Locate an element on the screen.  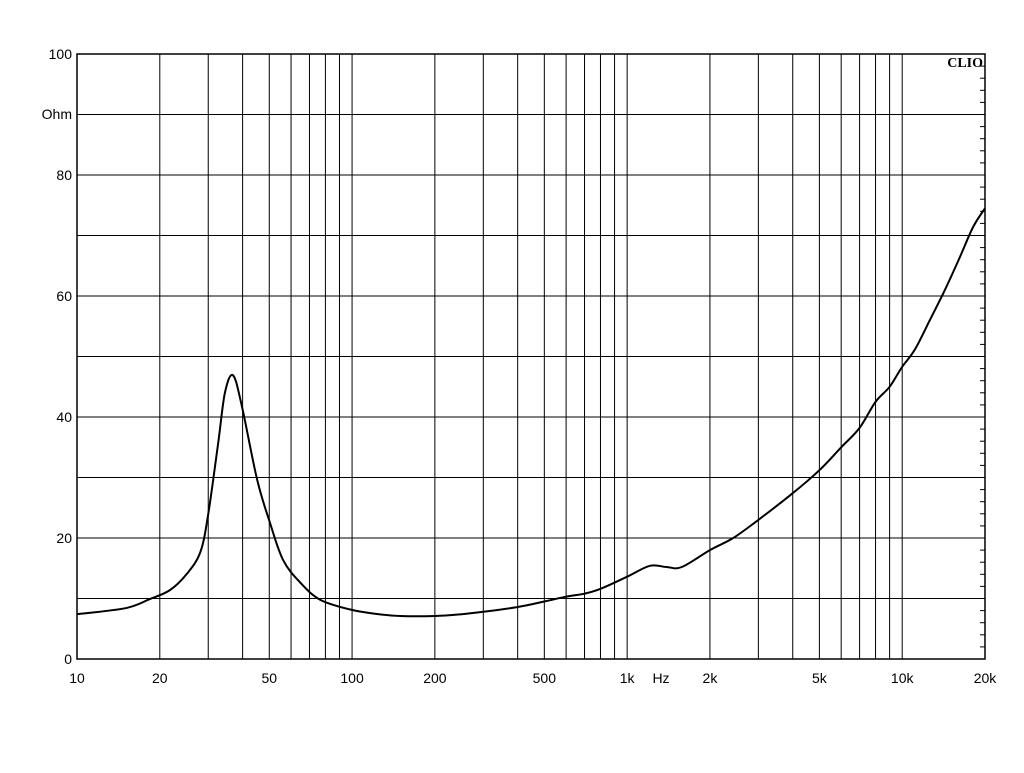
y-axis-tick-labels: 0 20 40 60 80 100 is located at coordinates (61, 356).